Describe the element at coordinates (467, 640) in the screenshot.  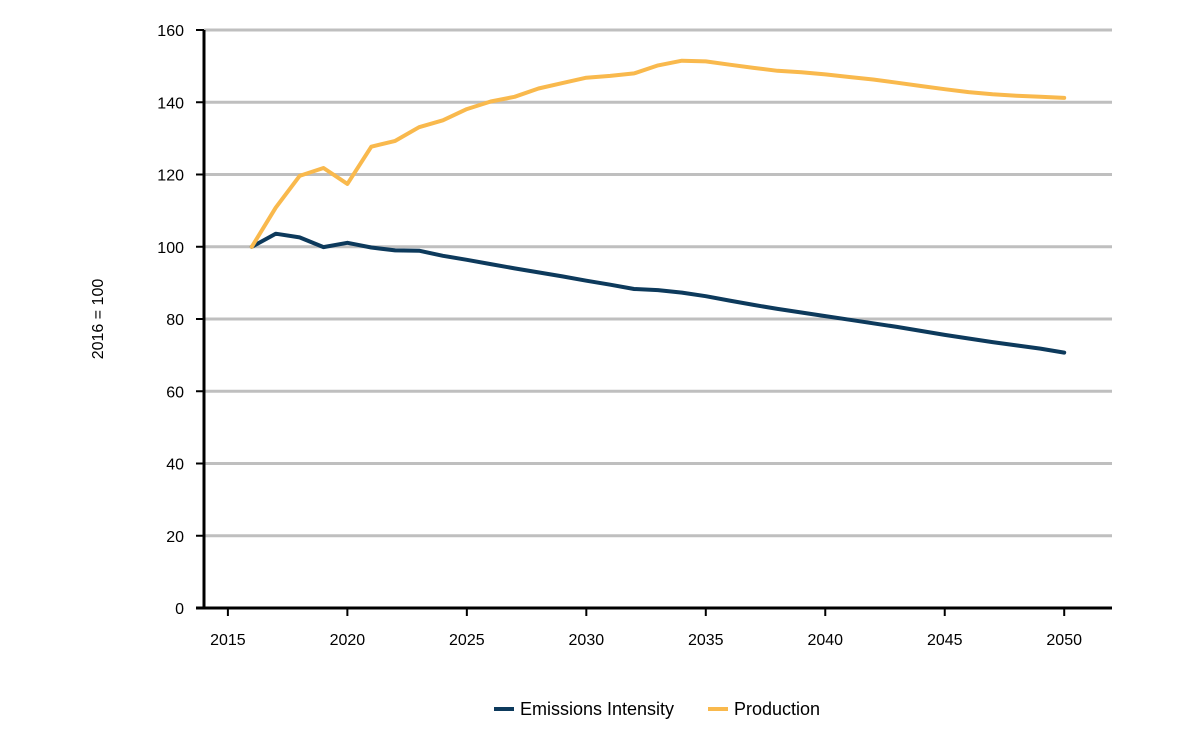
I see `x-tick-label: 2025` at that location.